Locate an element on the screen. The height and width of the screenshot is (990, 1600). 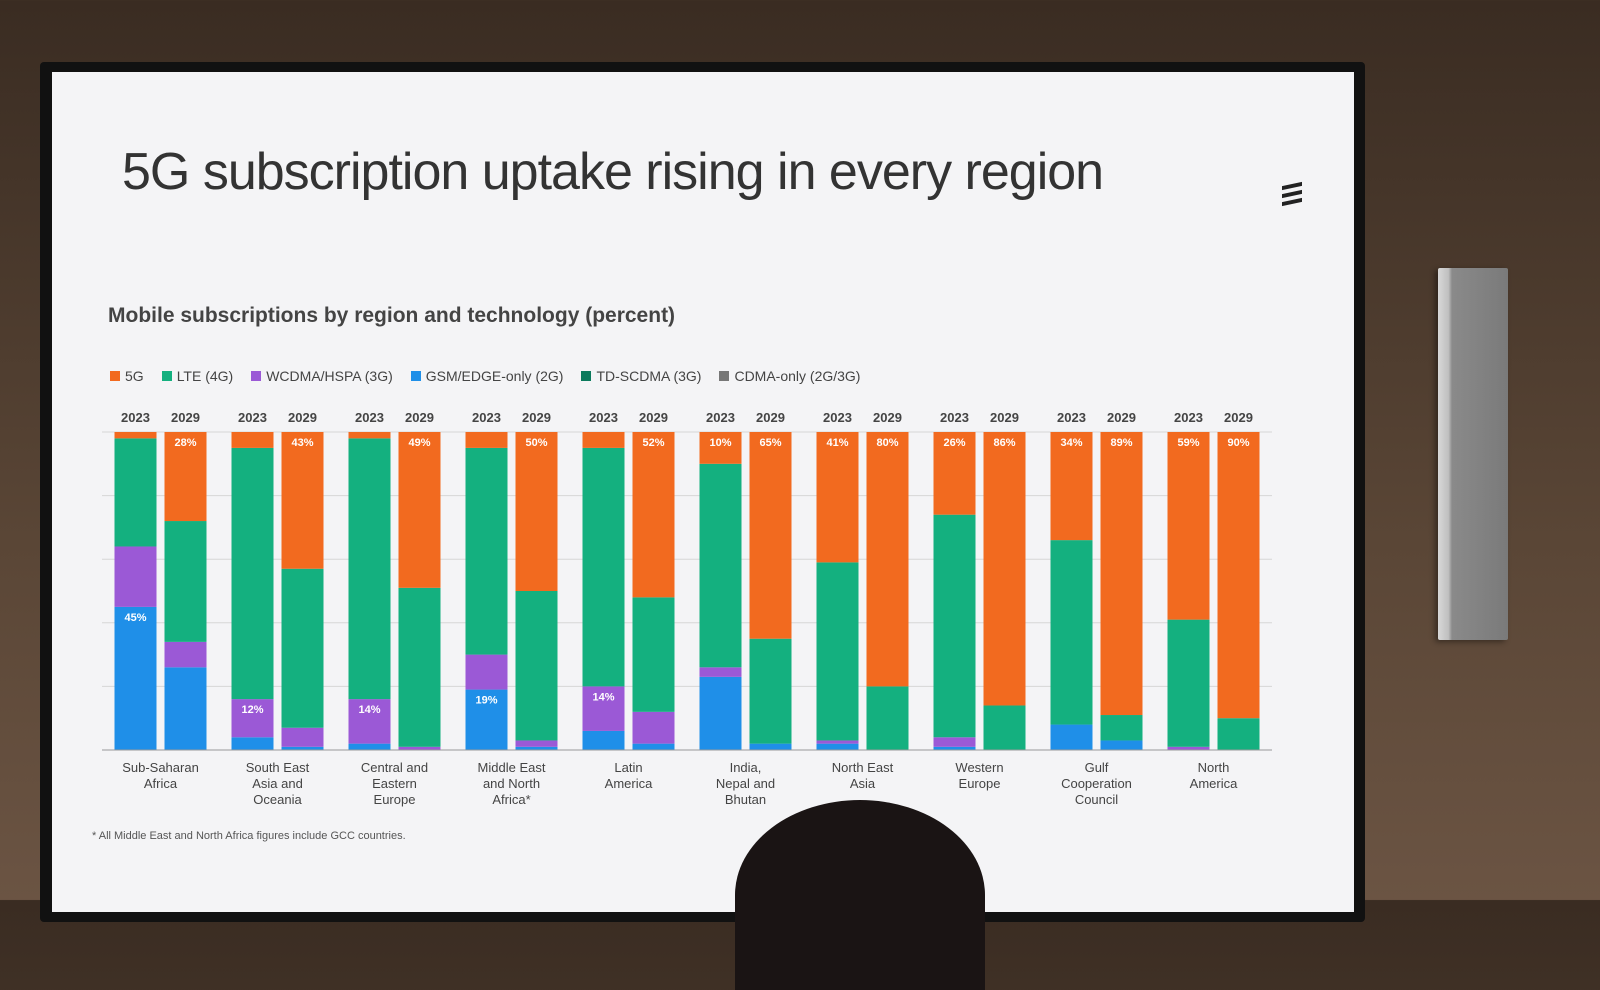
data-label: 49% is located at coordinates (419, 443).